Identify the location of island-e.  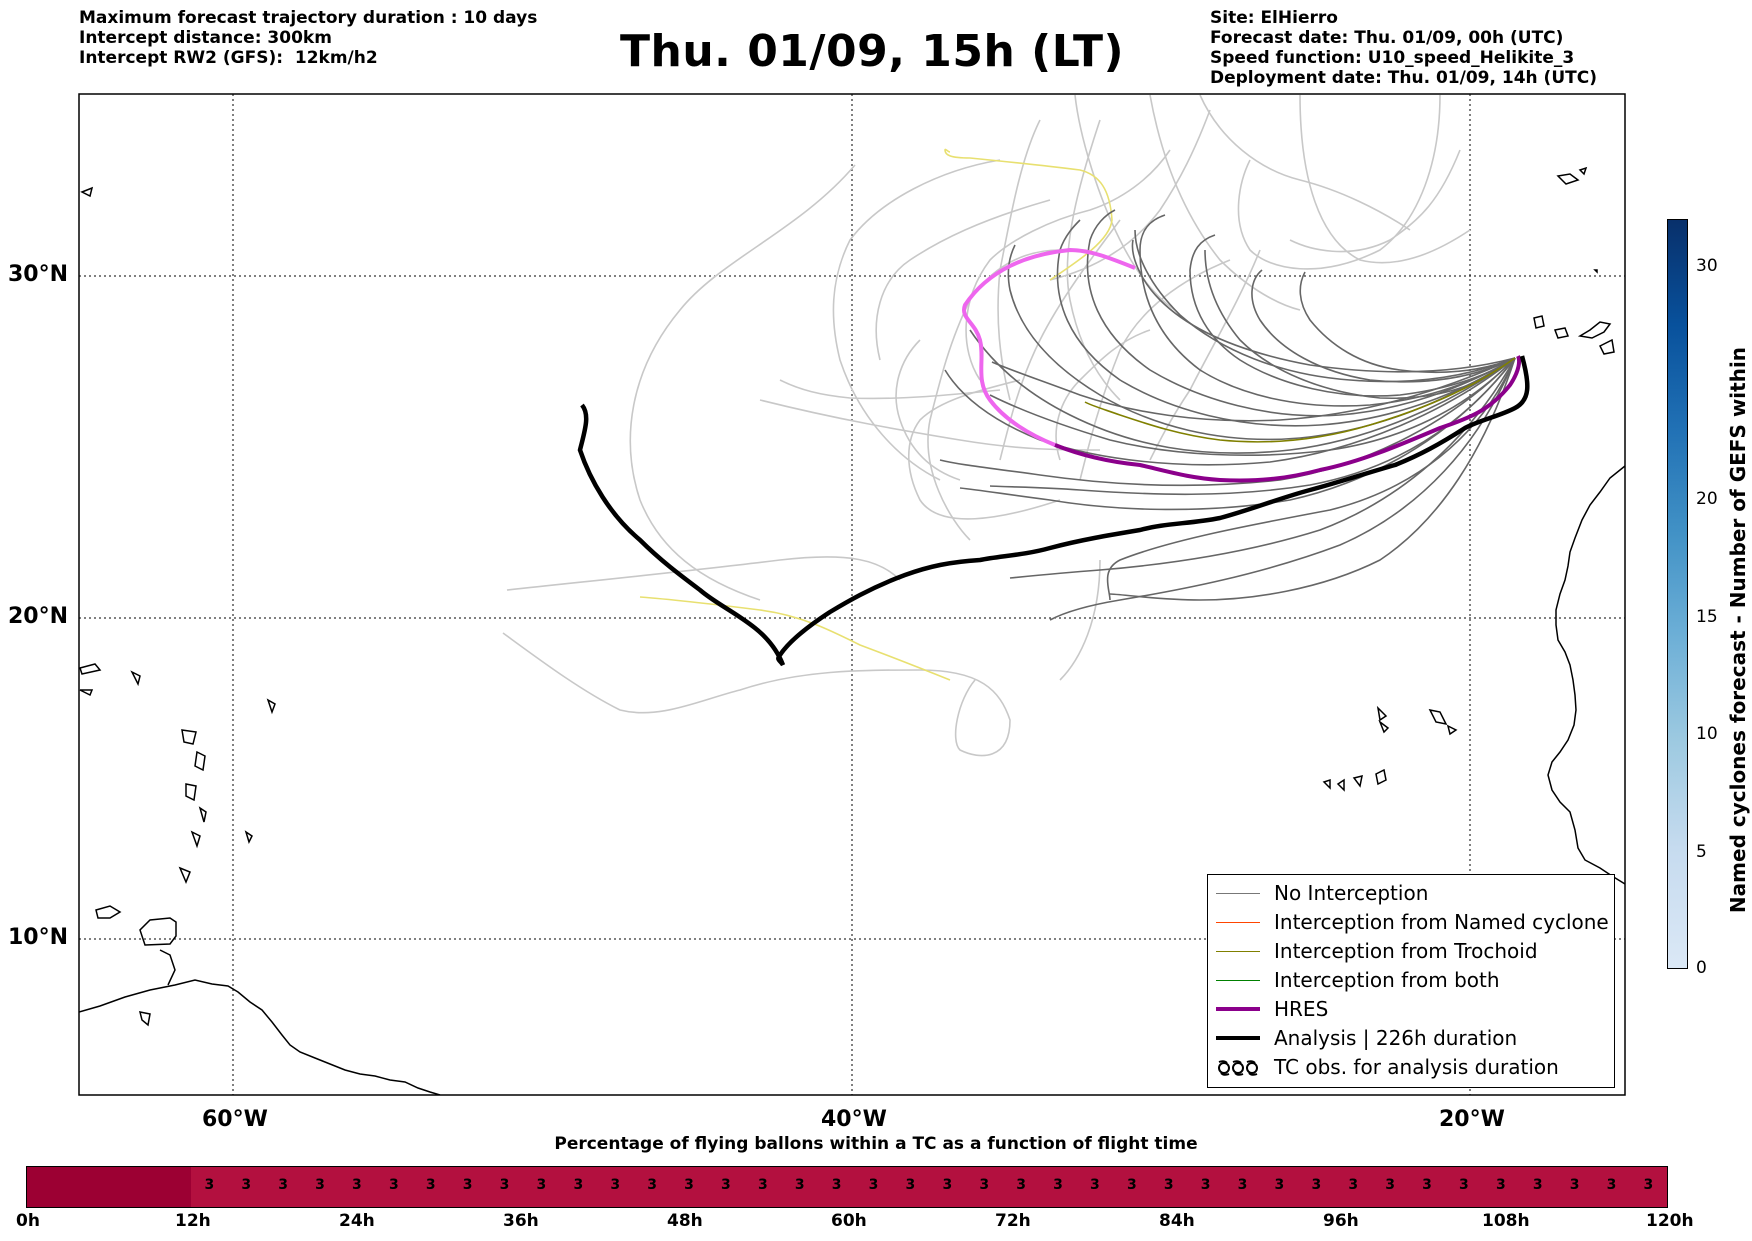
(189, 737).